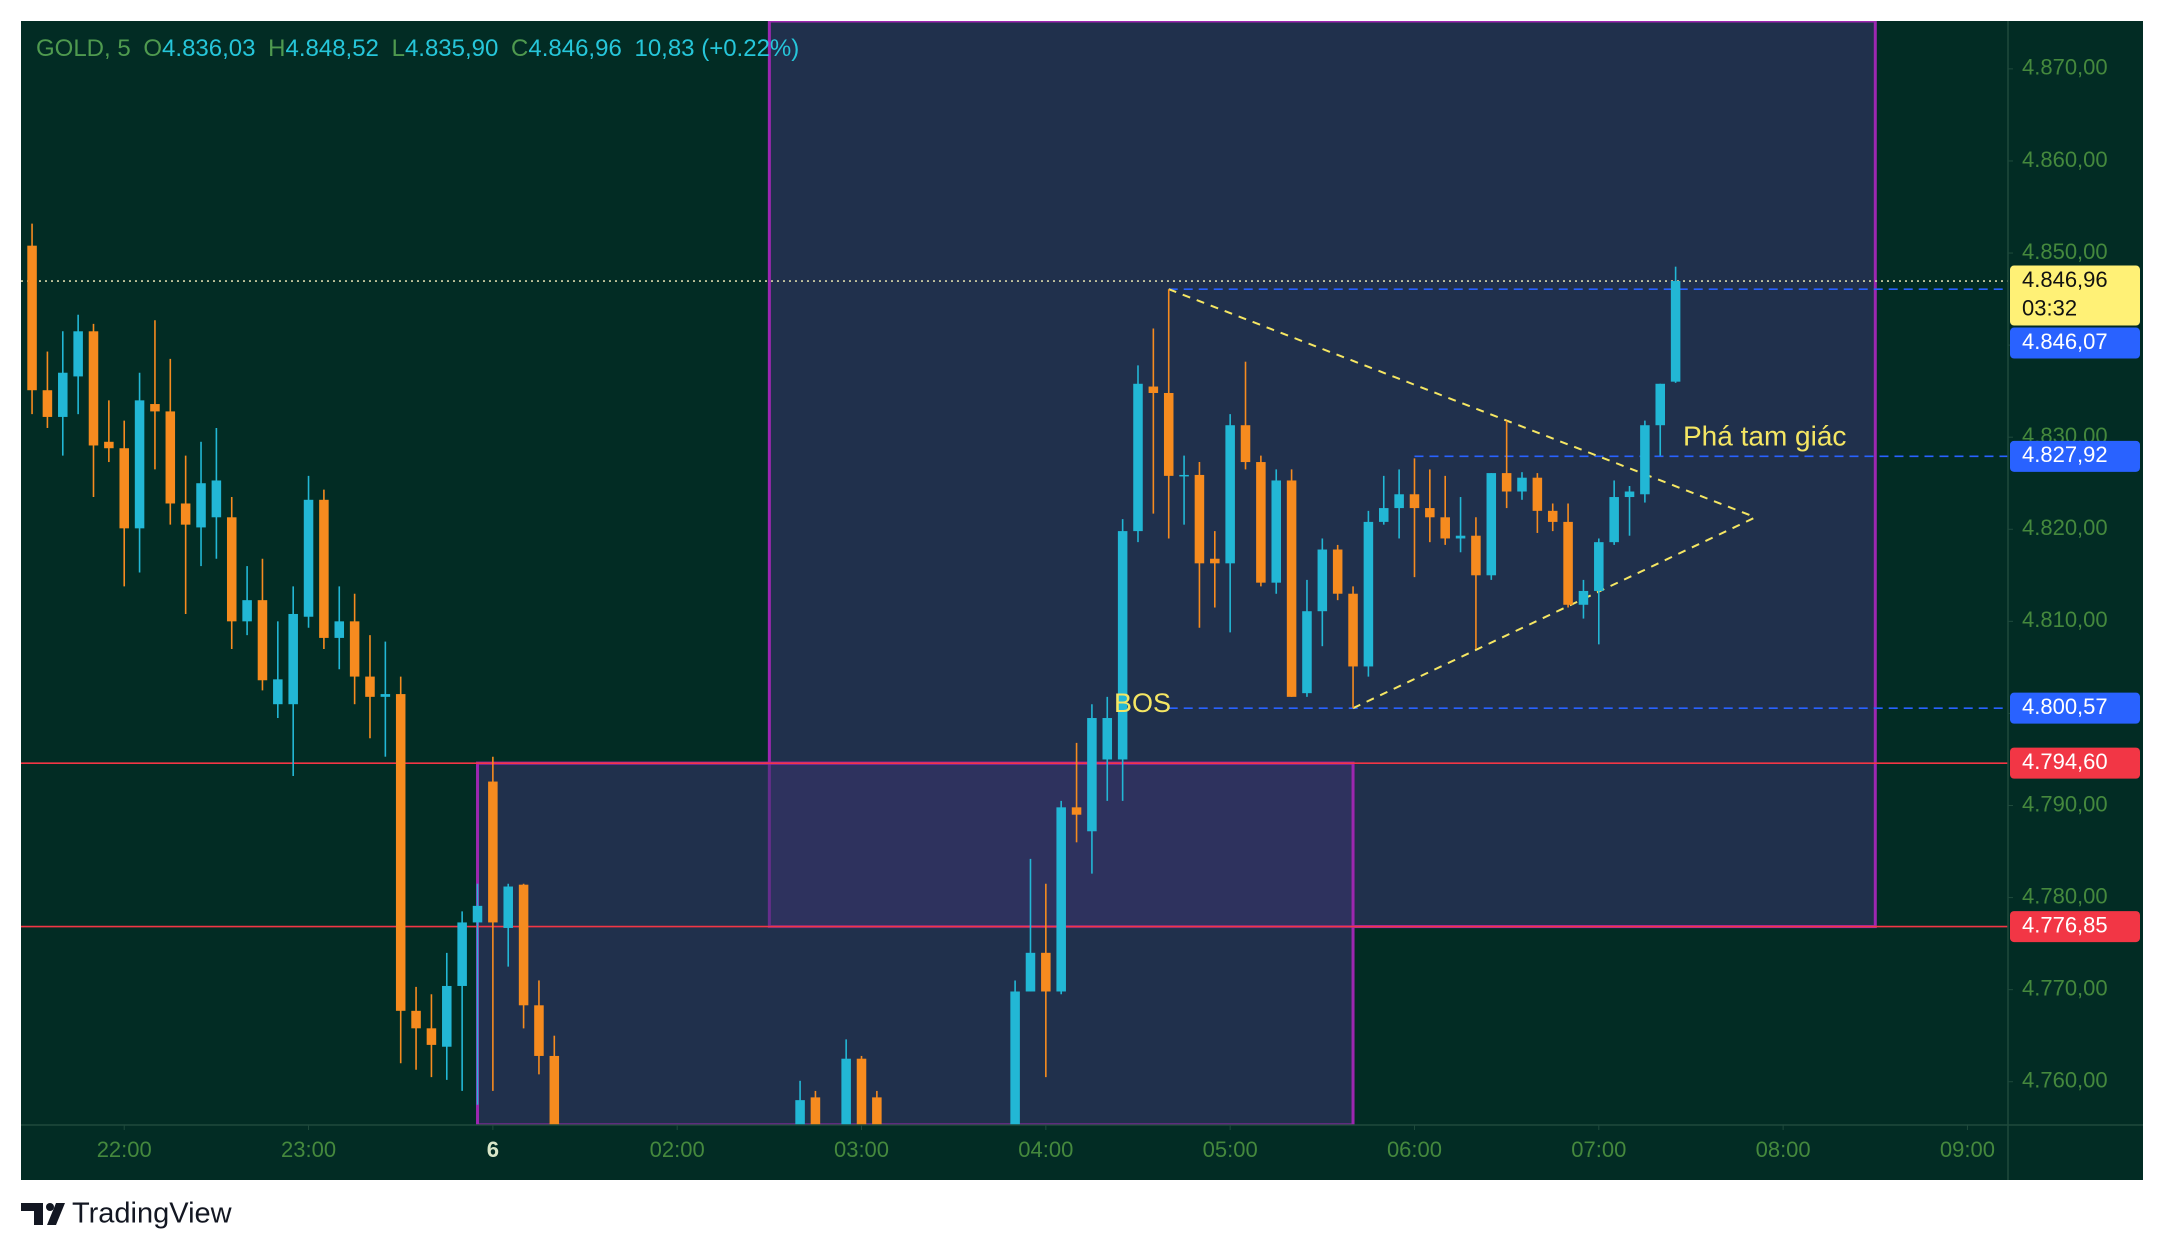  I want to click on y-tick-label: 4.780,00, so click(2065, 895).